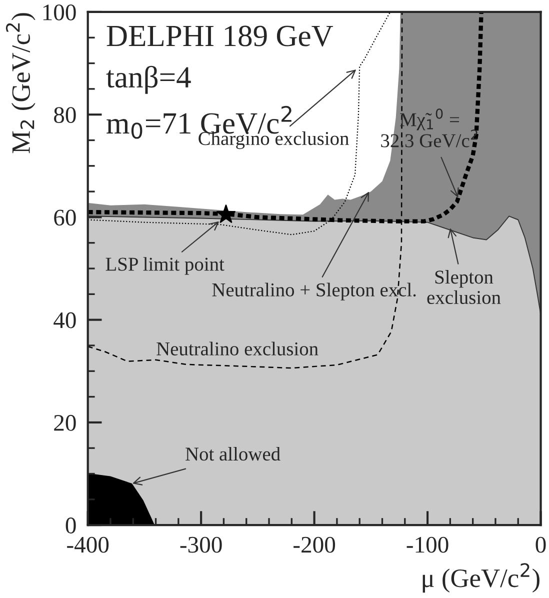  What do you see at coordinates (220, 36) in the screenshot?
I see `annotation: DELPHI 189 GeV` at bounding box center [220, 36].